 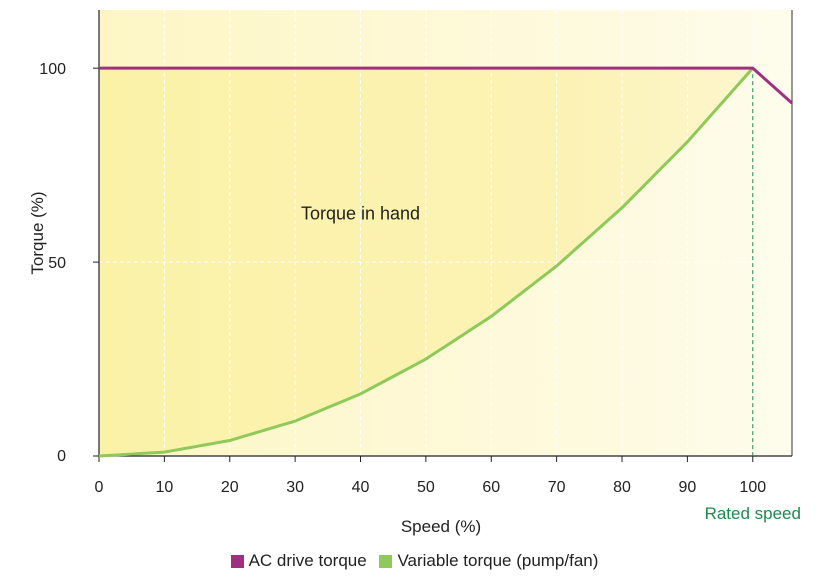 I want to click on annotation-torque-in-hand: Torque in hand, so click(x=360, y=213).